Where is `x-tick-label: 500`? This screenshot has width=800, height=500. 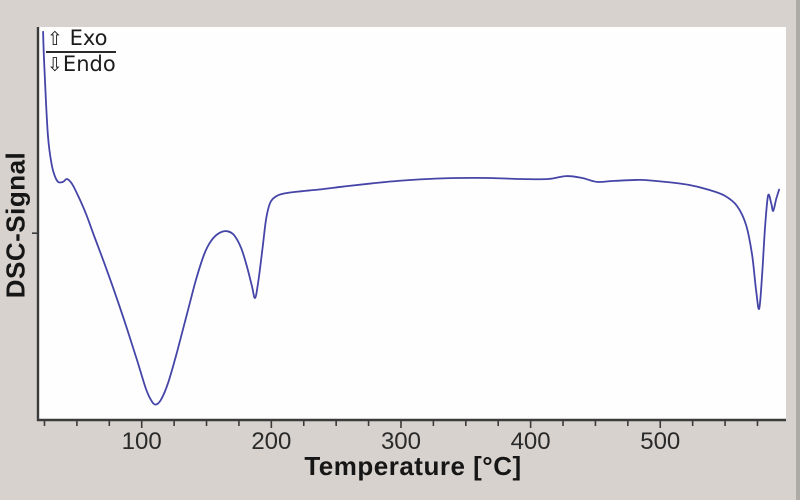 x-tick-label: 500 is located at coordinates (660, 441).